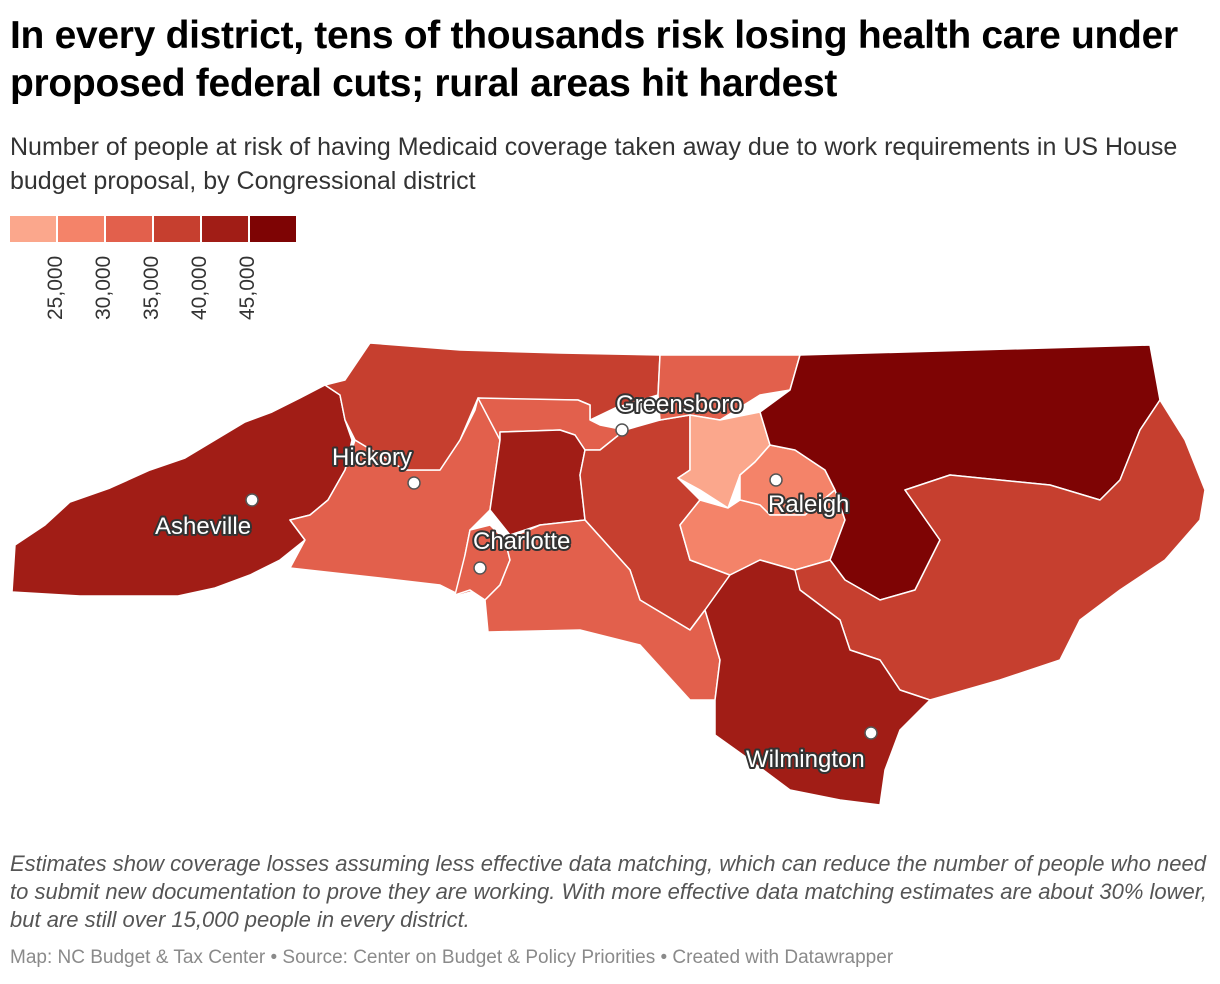 This screenshot has height=984, width=1220. Describe the element at coordinates (151, 287) in the screenshot. I see `legend-tick-35000: 35,000` at that location.